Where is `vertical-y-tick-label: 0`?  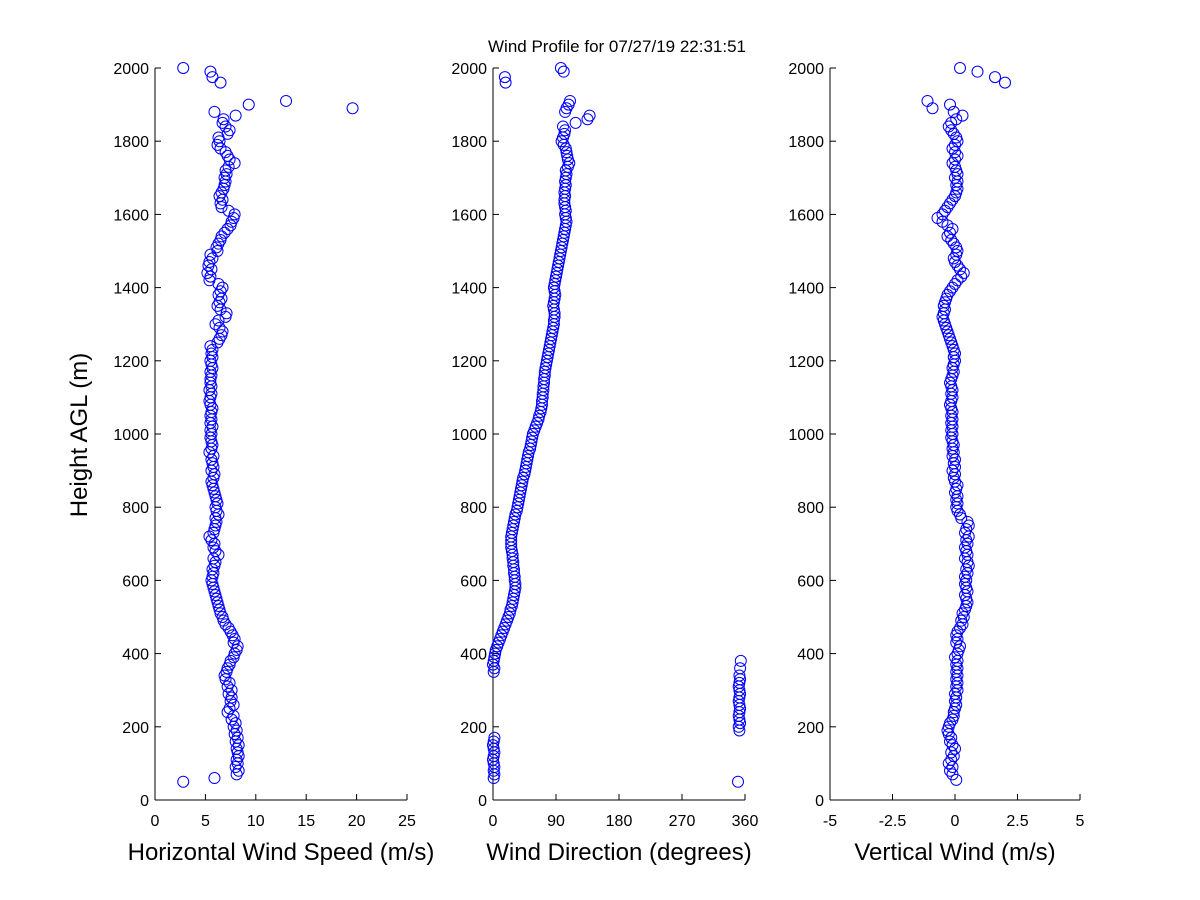 vertical-y-tick-label: 0 is located at coordinates (819, 801).